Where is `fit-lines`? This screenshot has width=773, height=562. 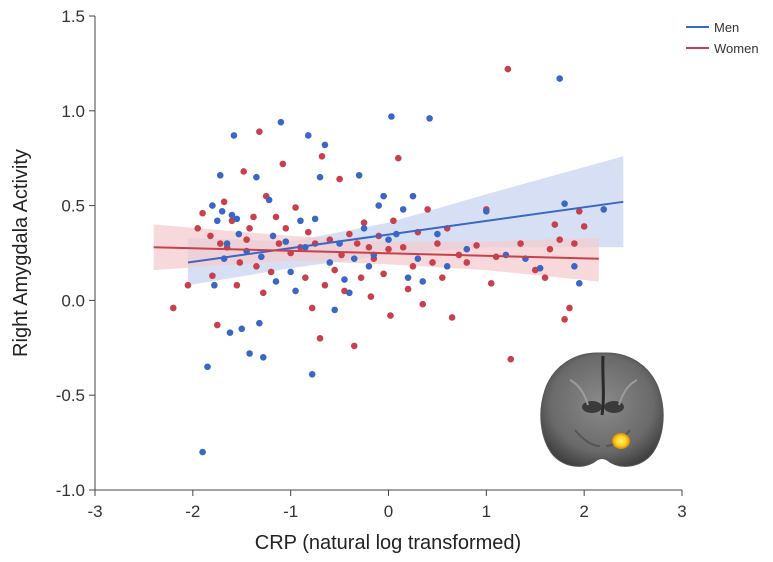
fit-lines is located at coordinates (388, 232).